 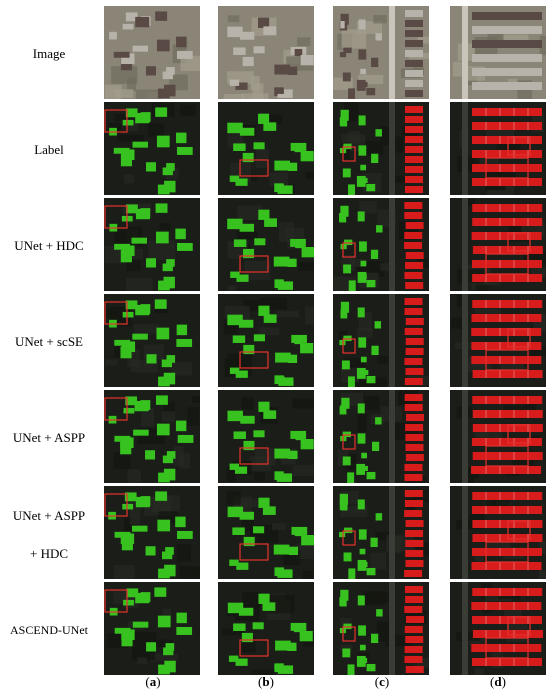 I want to click on row-label-line-2: + HDC, so click(x=49, y=553).